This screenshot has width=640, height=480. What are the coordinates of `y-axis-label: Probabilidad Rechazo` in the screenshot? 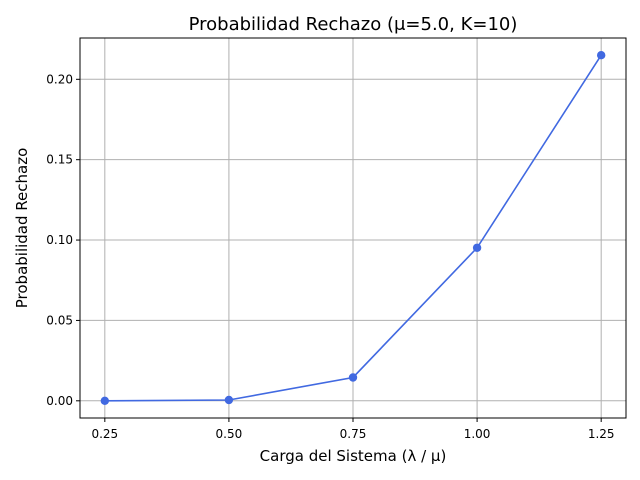 It's located at (22, 228).